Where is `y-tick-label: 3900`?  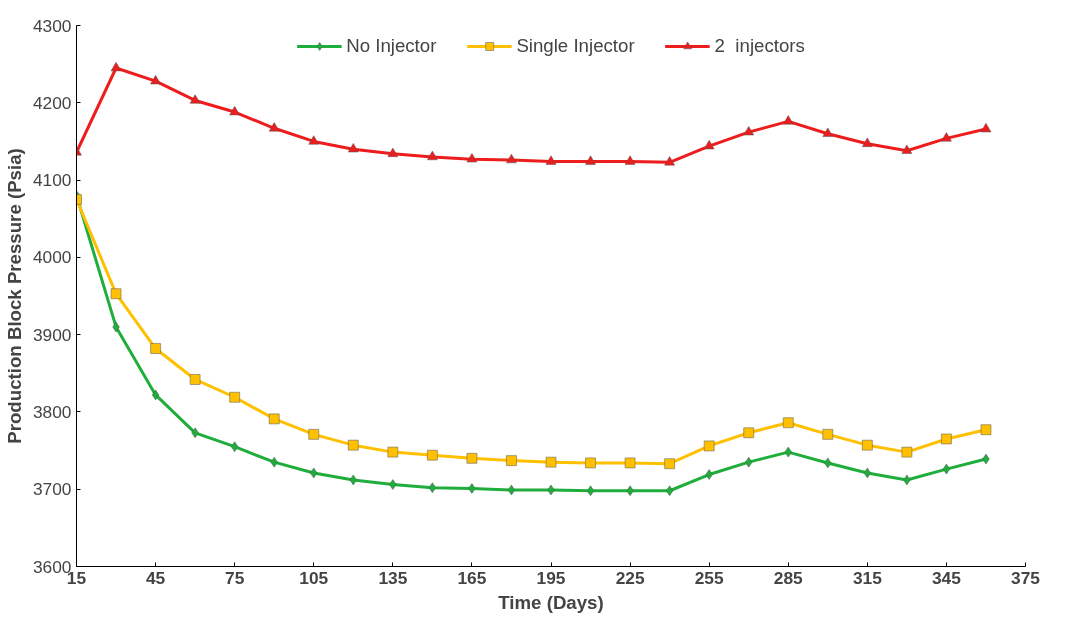
y-tick-label: 3900 is located at coordinates (52, 334).